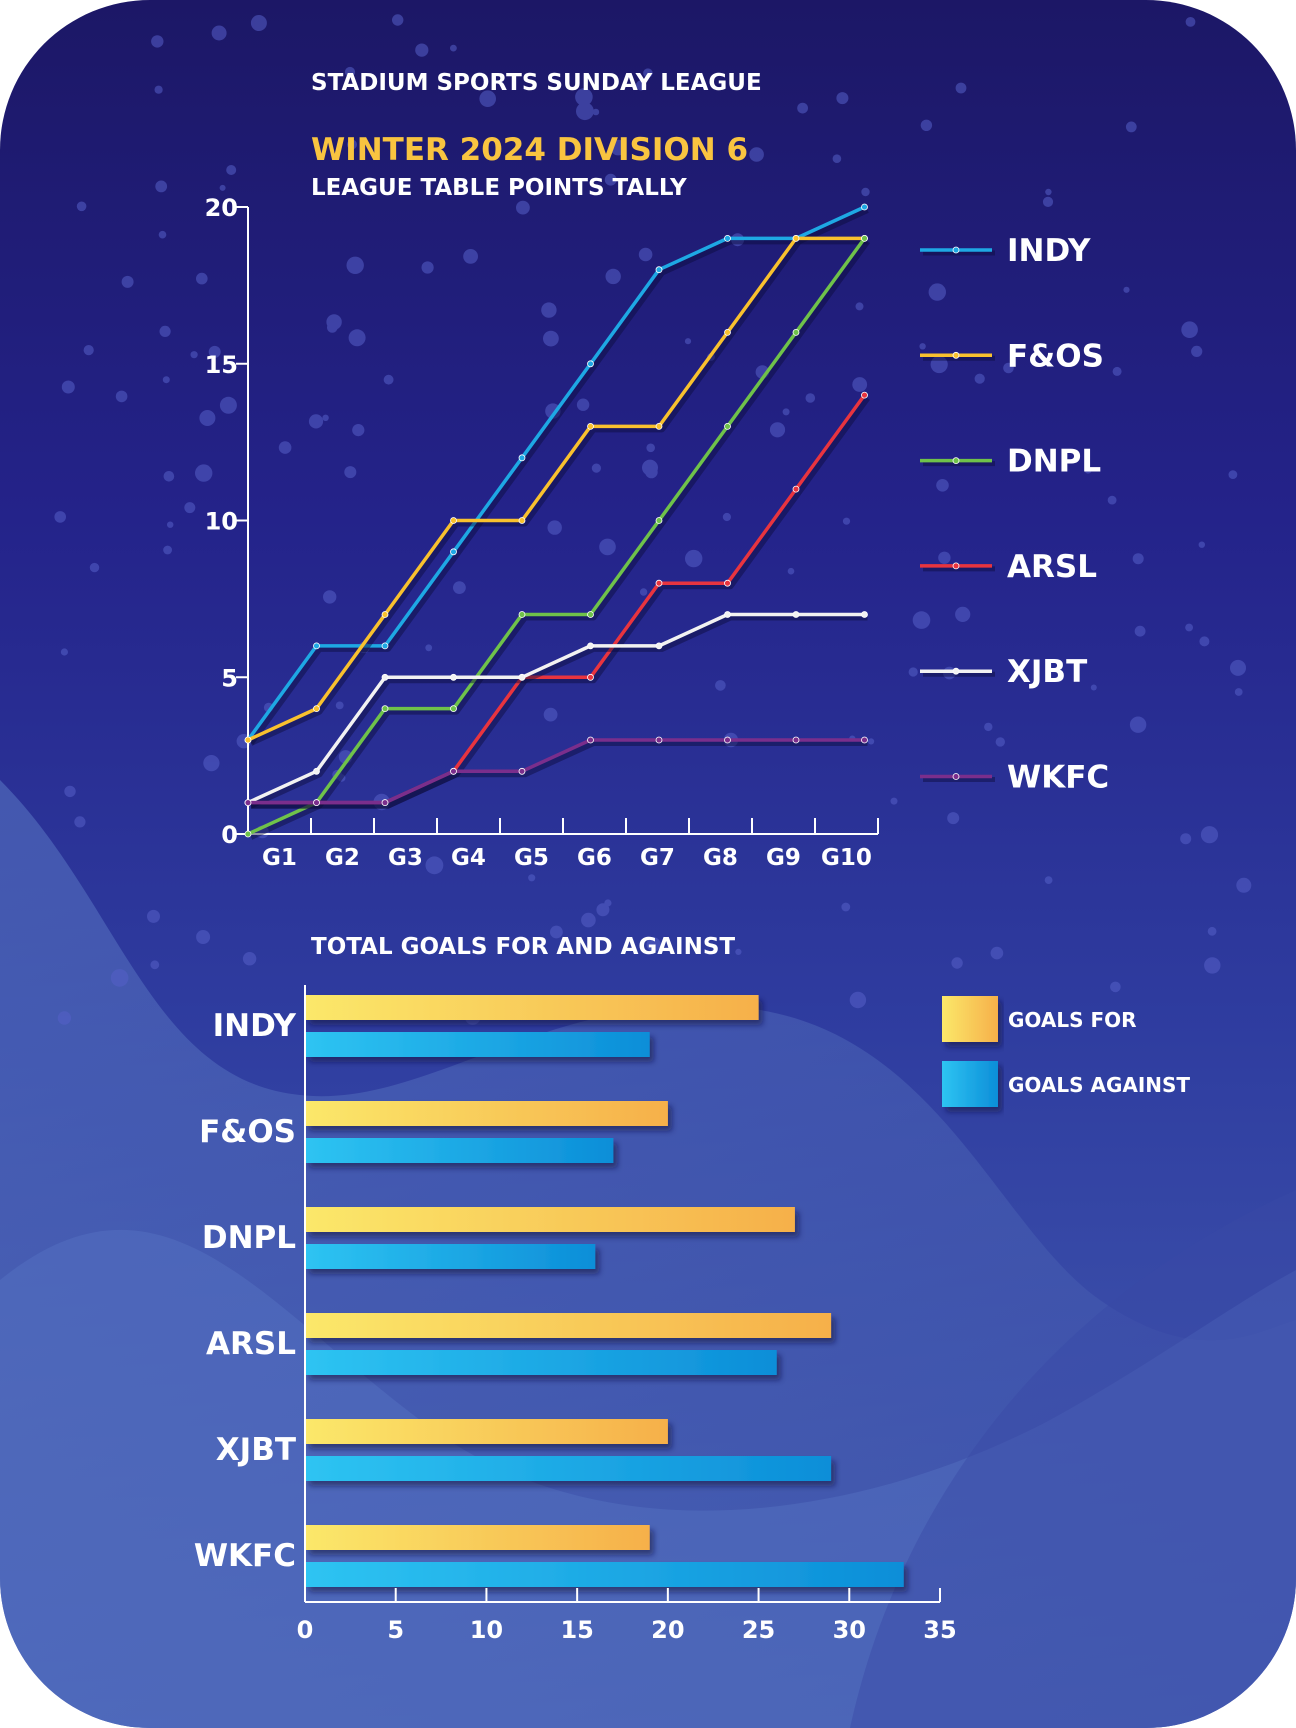 The height and width of the screenshot is (1728, 1296). Describe the element at coordinates (568, 1325) in the screenshot. I see `bar-goals-for-arsl` at that location.